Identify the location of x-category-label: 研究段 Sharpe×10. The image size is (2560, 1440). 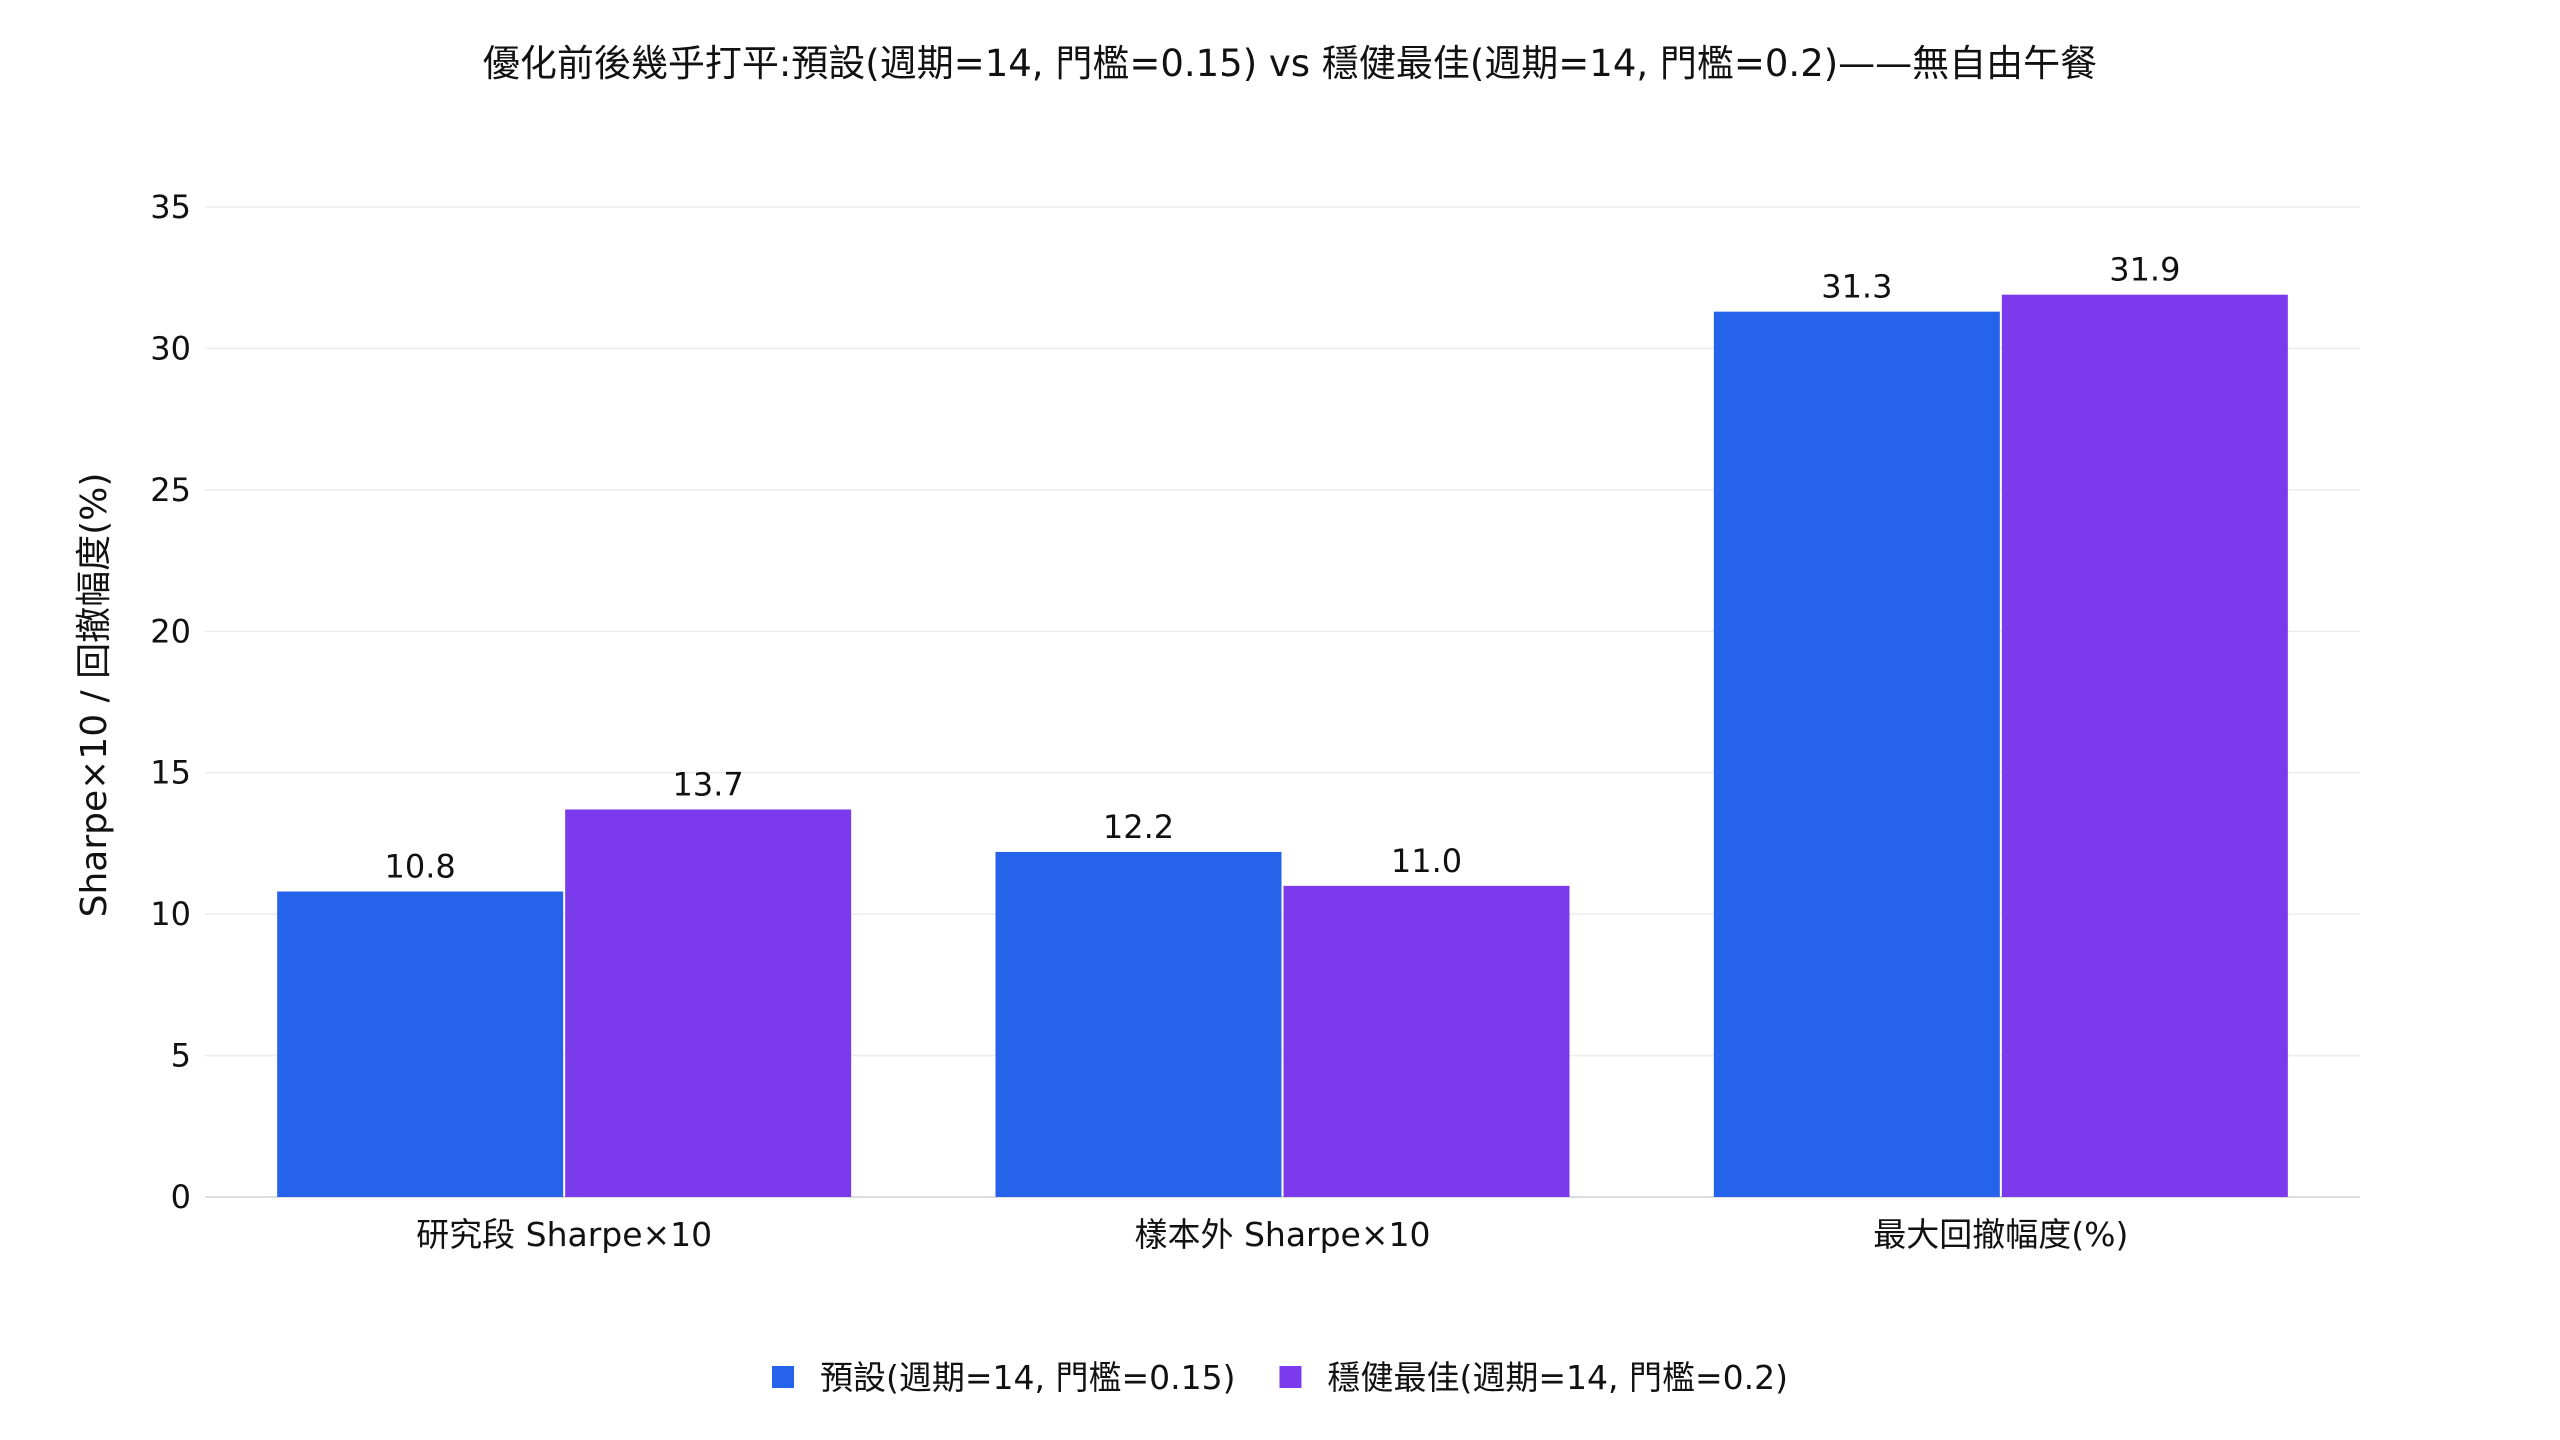
(564, 1234).